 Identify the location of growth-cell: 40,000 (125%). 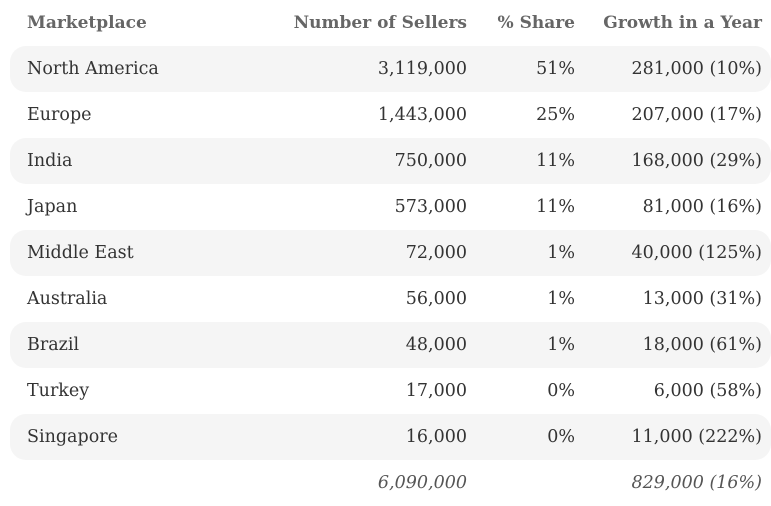
(696, 253).